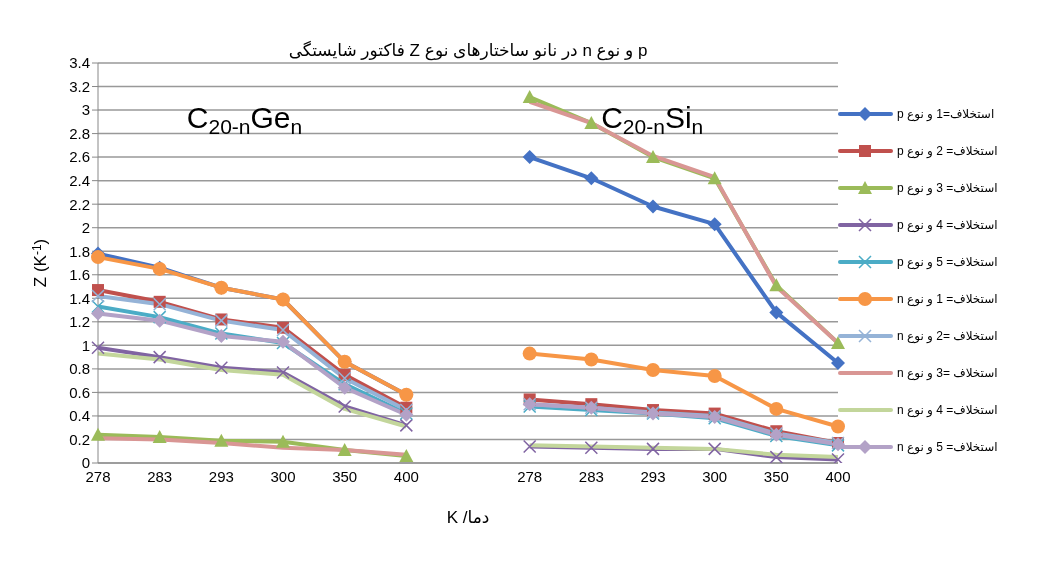  What do you see at coordinates (79, 392) in the screenshot?
I see `y-tick-label: 0.6` at bounding box center [79, 392].